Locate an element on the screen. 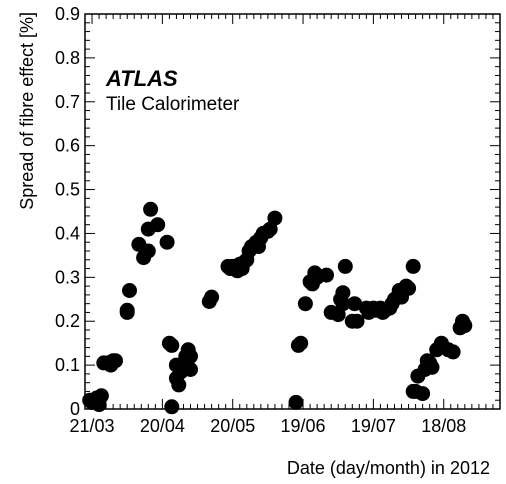 This screenshot has height=484, width=506. y-tick-label: 0.5 is located at coordinates (67, 190).